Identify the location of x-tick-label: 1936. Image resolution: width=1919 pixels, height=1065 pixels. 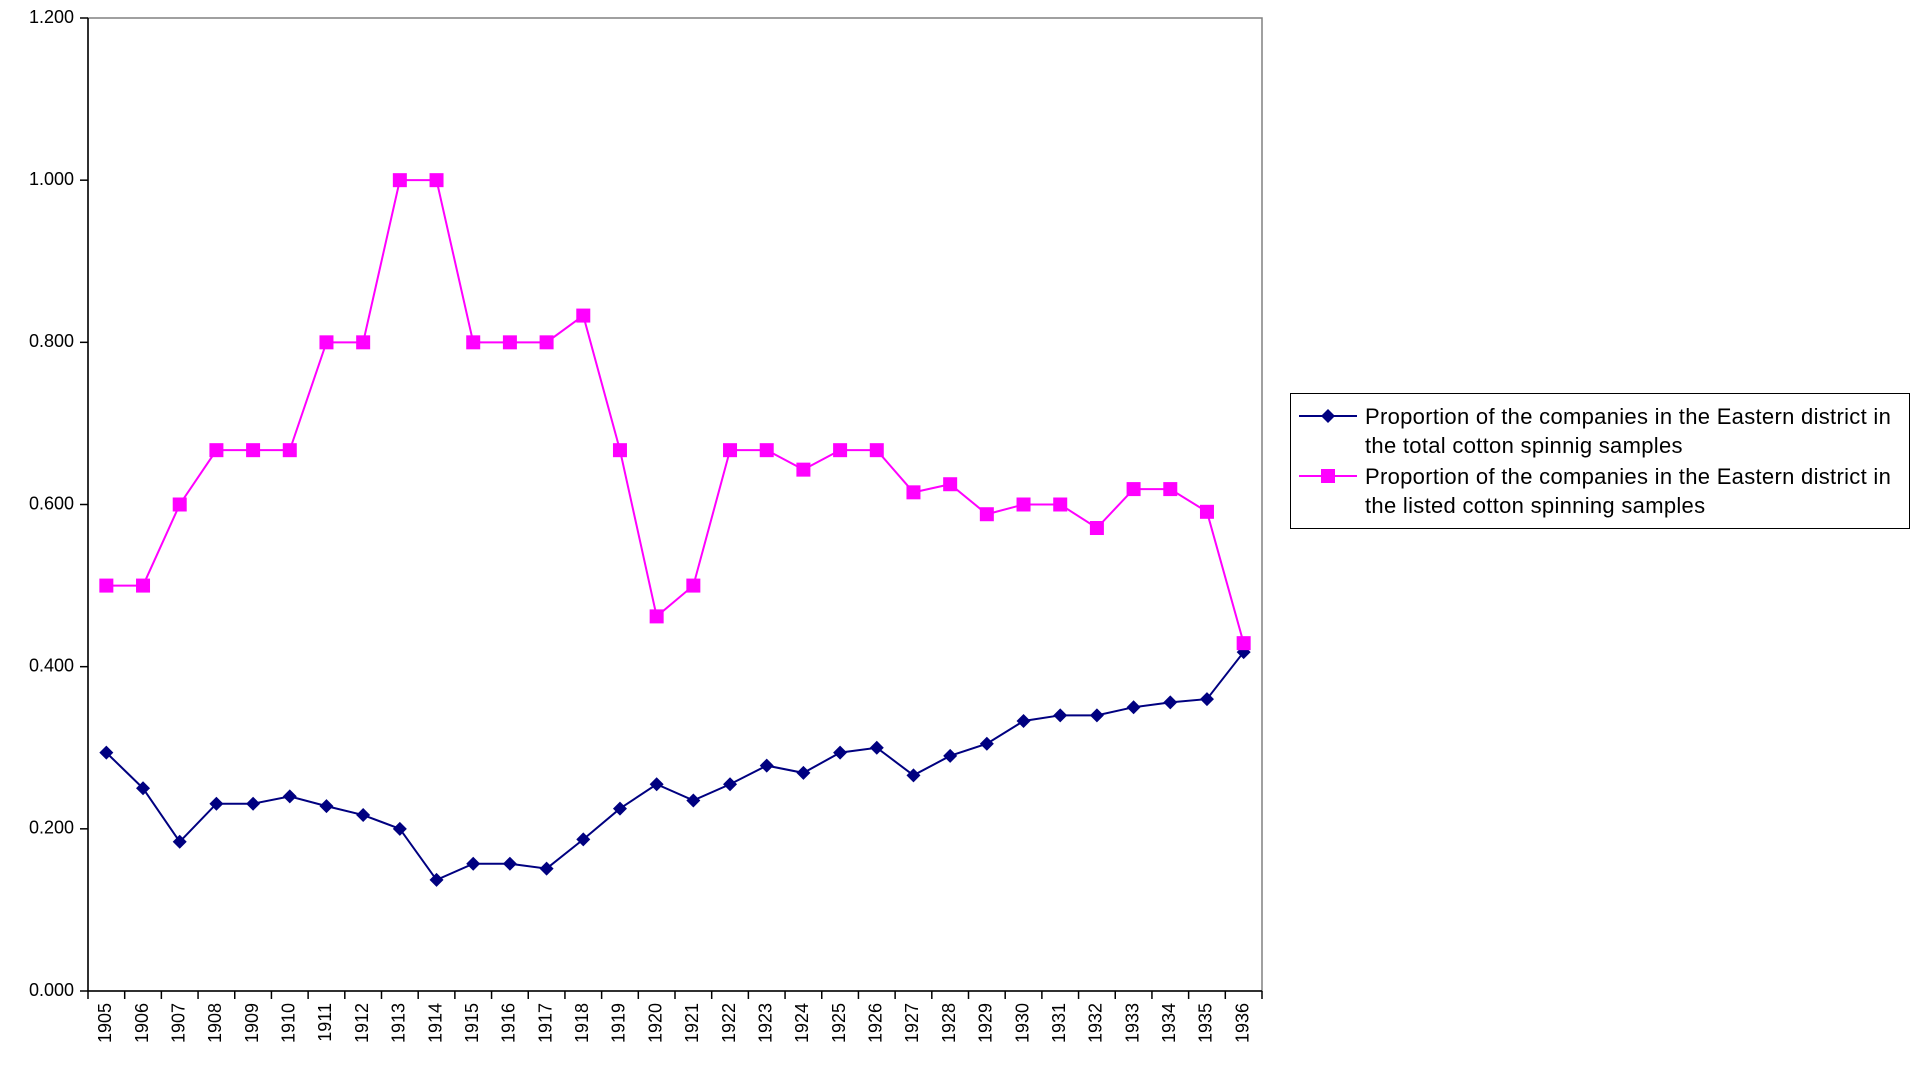
(1242, 1023).